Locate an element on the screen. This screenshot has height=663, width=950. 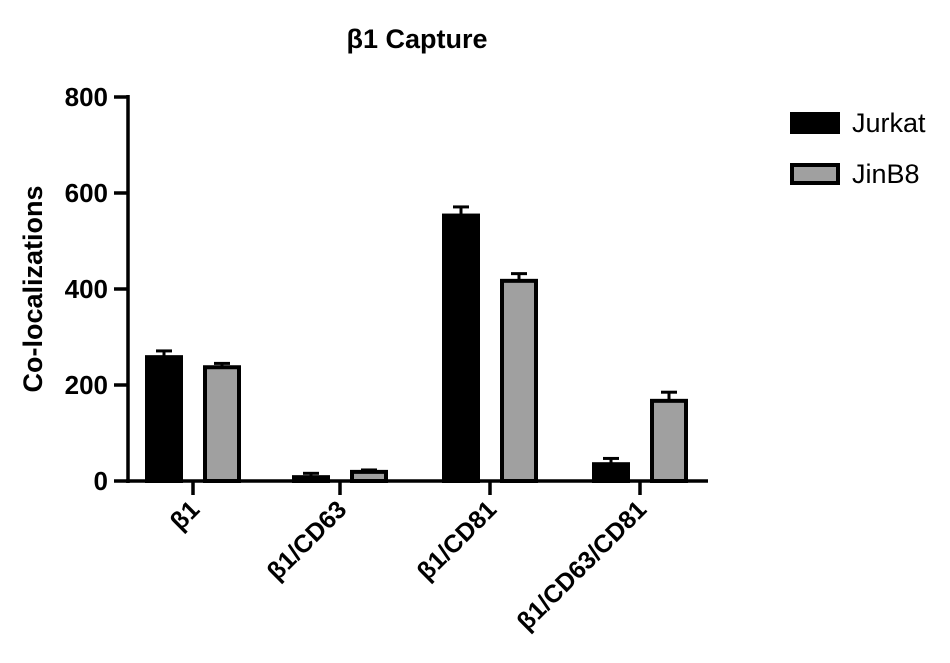
x-tick-label: β1/CD81 is located at coordinates (457, 540).